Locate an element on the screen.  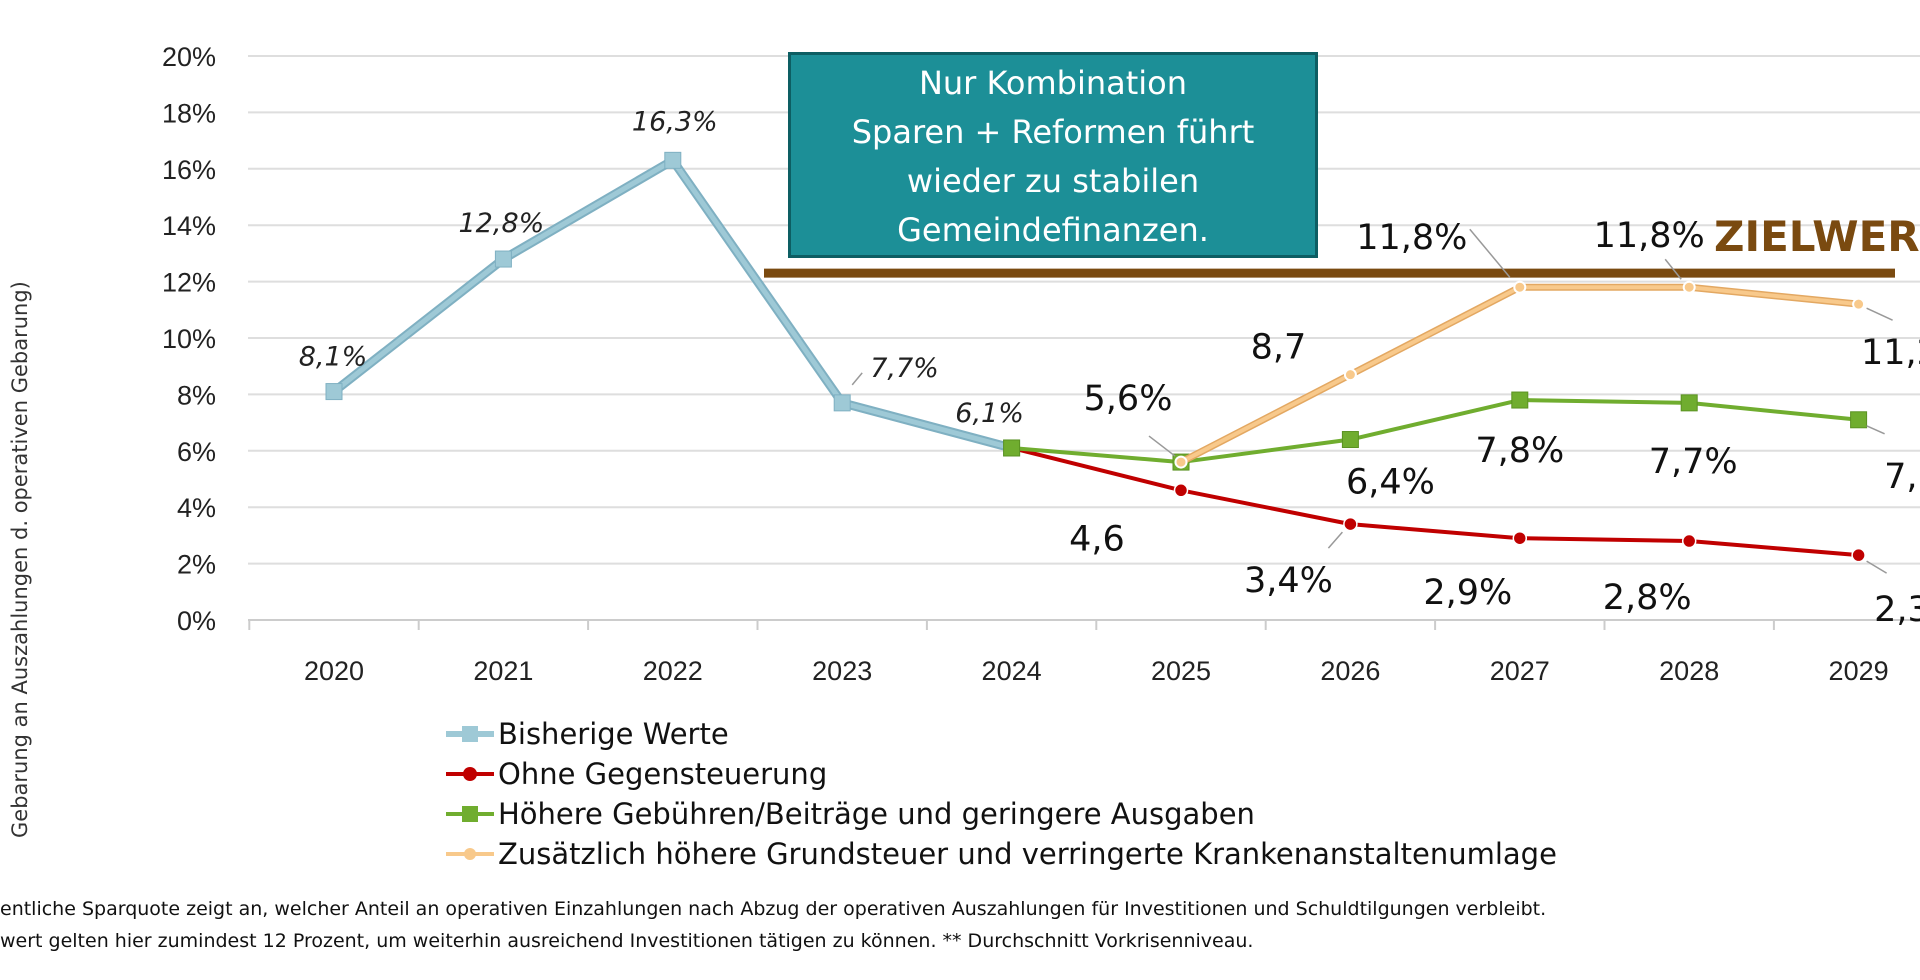
data-label: 7,1% is located at coordinates (1902, 477).